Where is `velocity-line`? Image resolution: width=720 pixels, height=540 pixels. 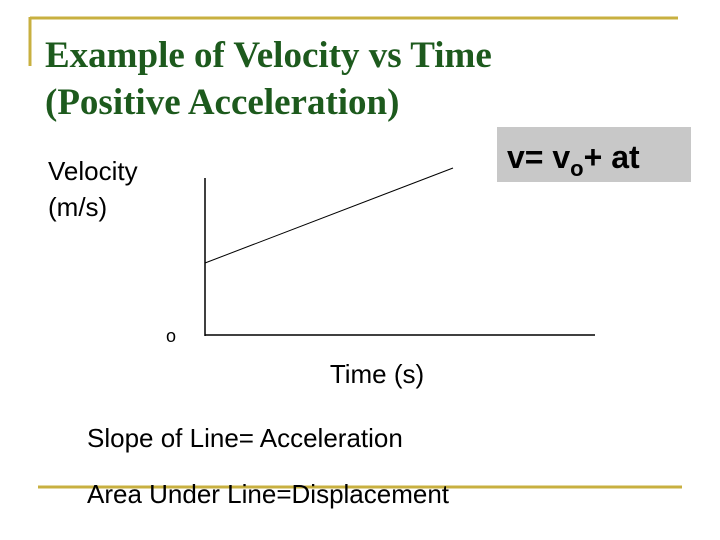 velocity-line is located at coordinates (329, 215).